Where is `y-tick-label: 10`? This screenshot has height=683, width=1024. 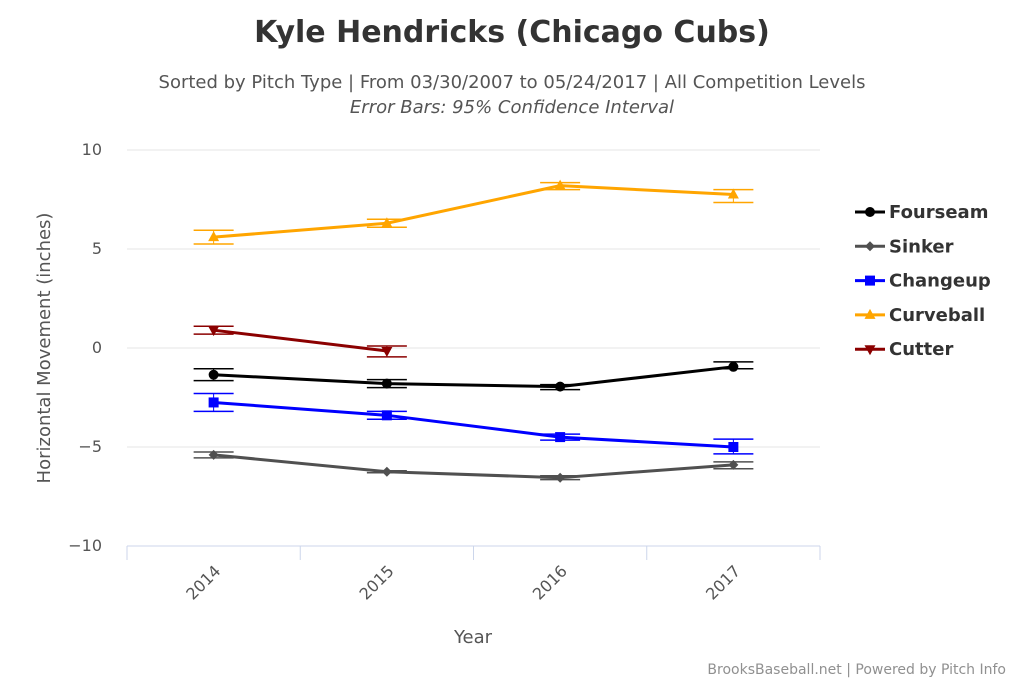 y-tick-label: 10 is located at coordinates (92, 149).